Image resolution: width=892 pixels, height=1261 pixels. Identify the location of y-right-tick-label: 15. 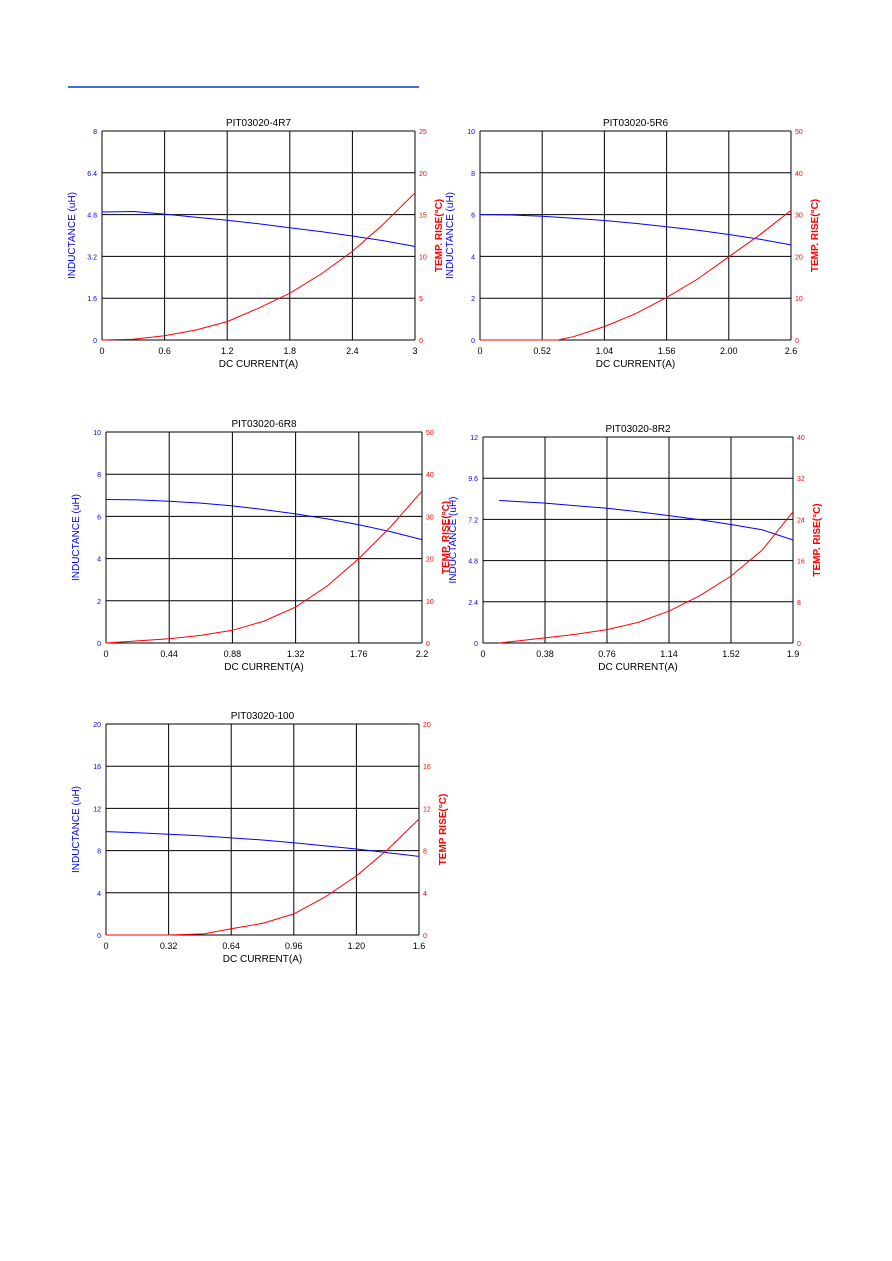
(423, 216).